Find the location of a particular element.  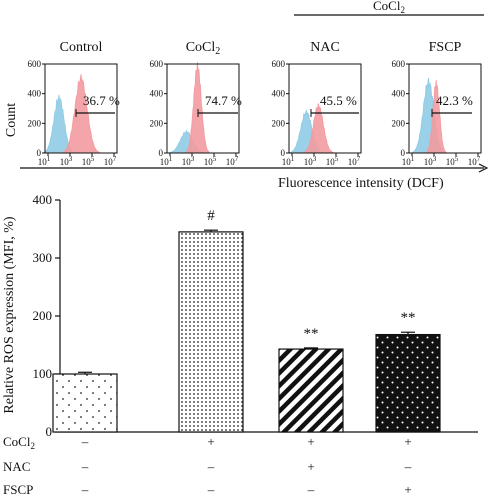

histogram-panel-title: CoCl2 is located at coordinates (203, 48).